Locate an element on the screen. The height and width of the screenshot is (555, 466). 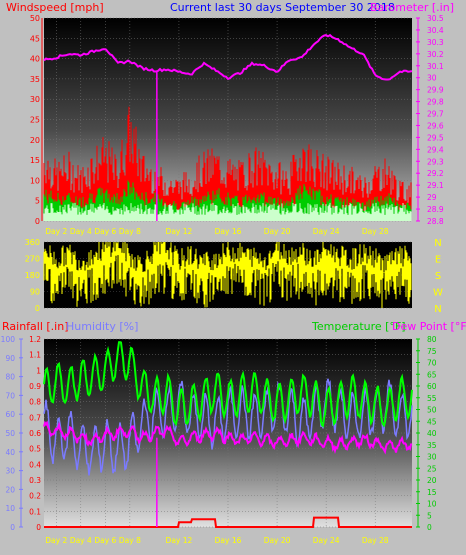
barometer-y-tick-label: 29.2 is located at coordinates (435, 173).